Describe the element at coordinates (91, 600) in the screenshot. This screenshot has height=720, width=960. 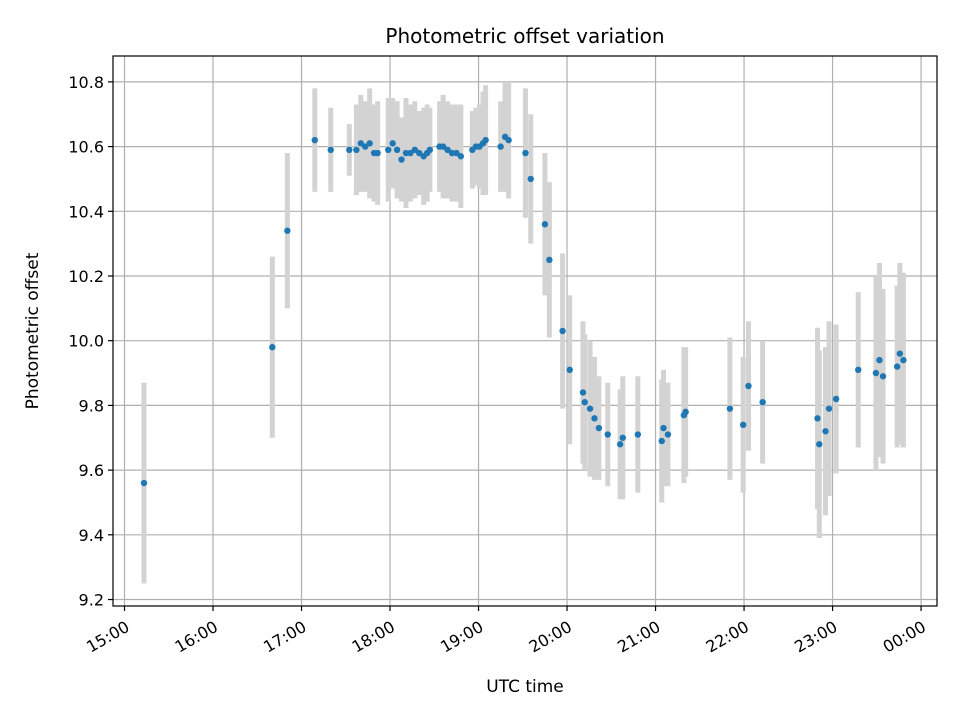
I see `y-tick-label: 9.2` at that location.